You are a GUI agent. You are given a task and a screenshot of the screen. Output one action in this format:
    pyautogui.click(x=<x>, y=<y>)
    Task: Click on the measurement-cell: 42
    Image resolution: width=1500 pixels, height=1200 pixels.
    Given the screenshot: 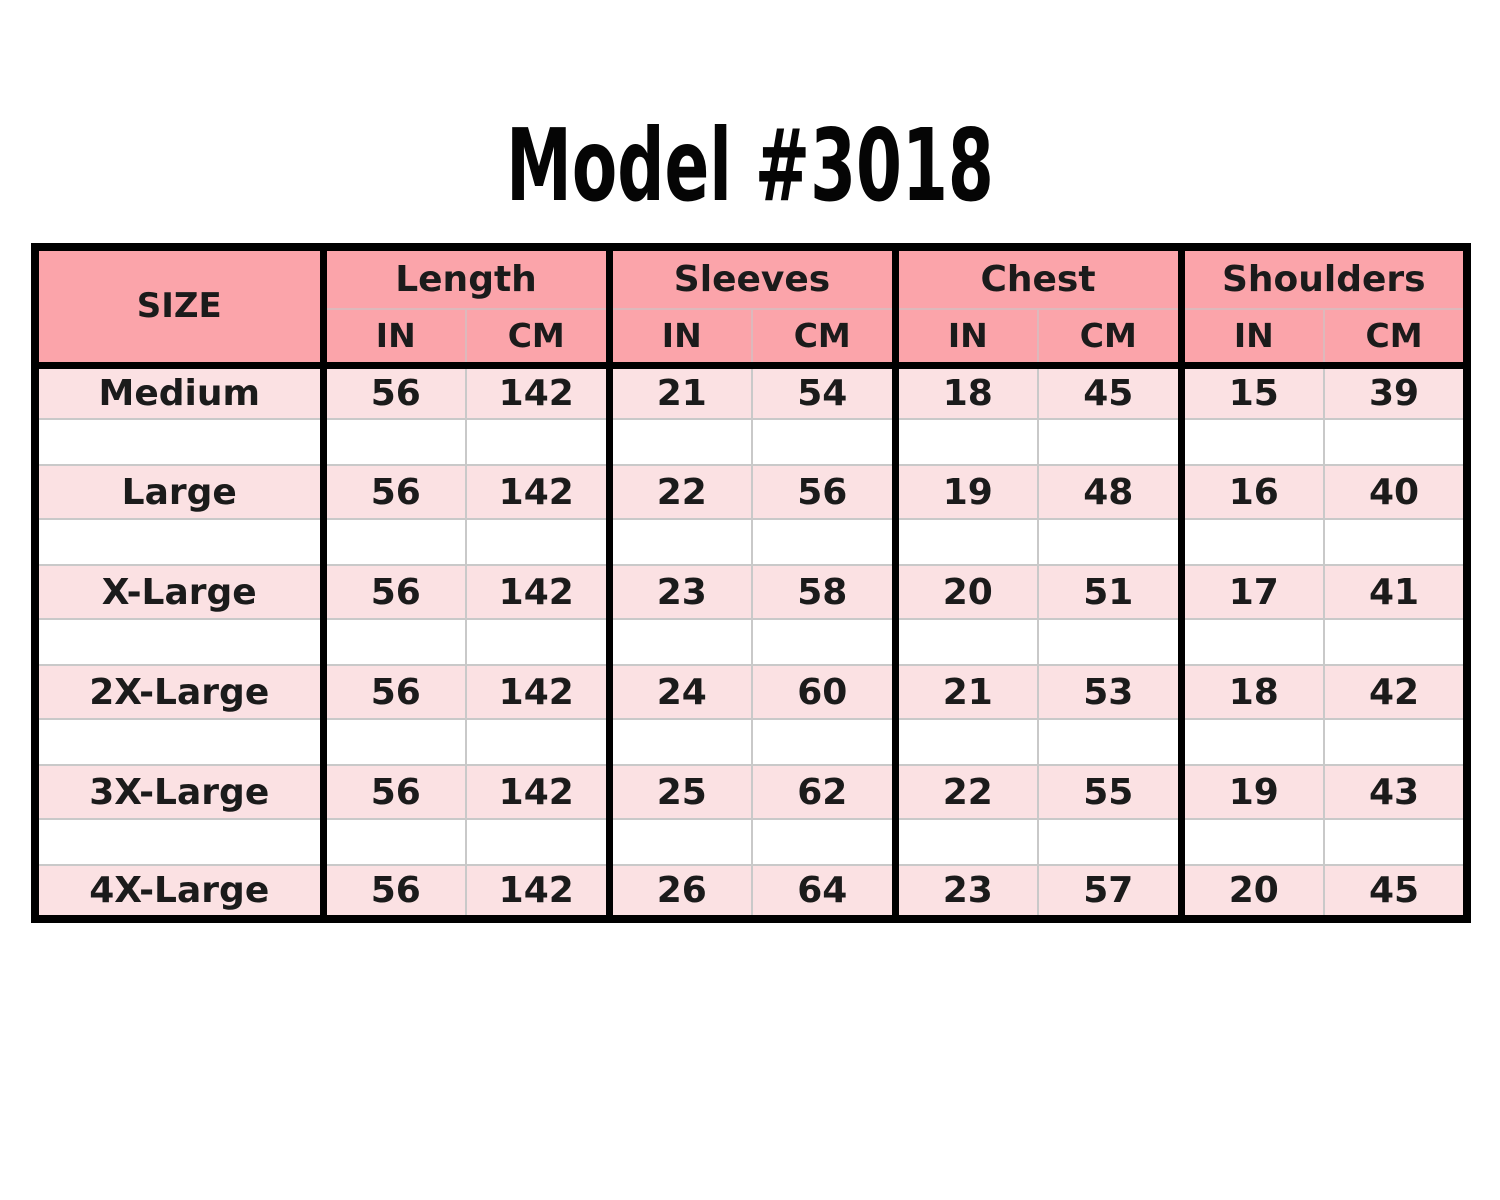 What is the action you would take?
    pyautogui.click(x=1396, y=692)
    